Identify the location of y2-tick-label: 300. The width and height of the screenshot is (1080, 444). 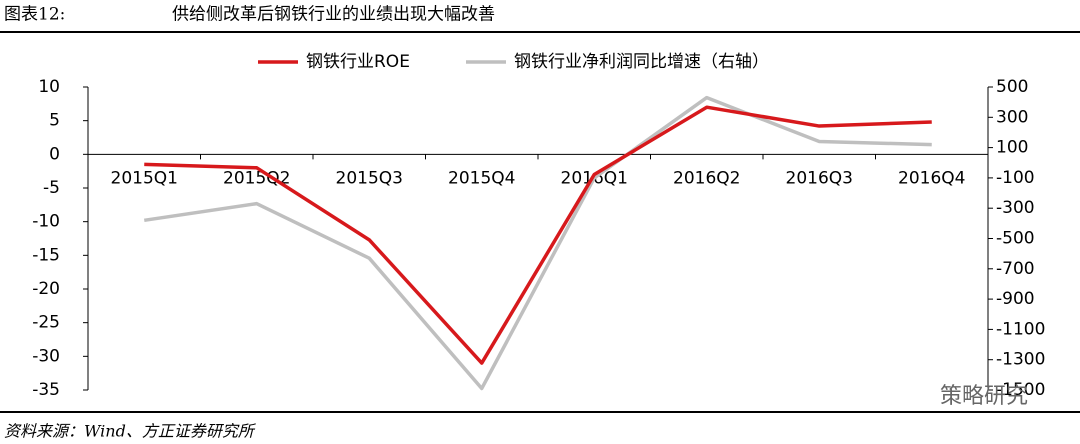
(1012, 117).